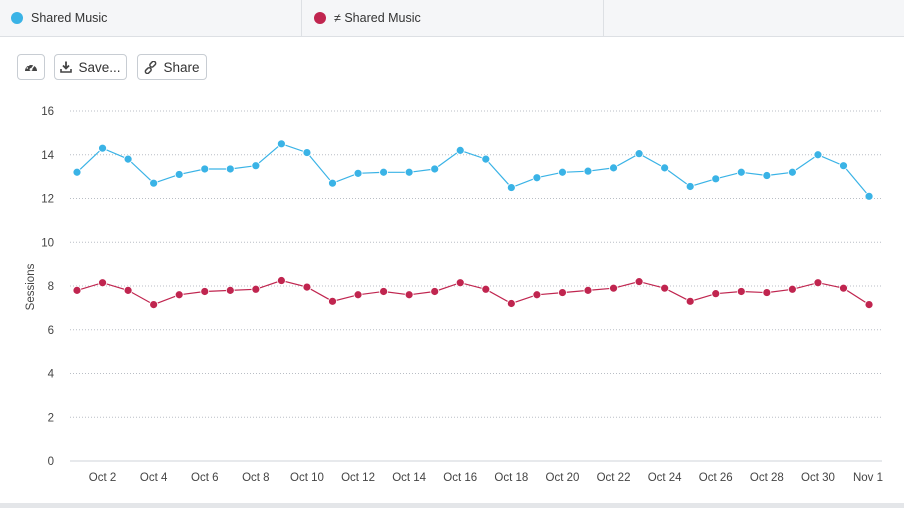 Image resolution: width=904 pixels, height=508 pixels. What do you see at coordinates (47, 200) in the screenshot?
I see `y-tick-label: 12` at bounding box center [47, 200].